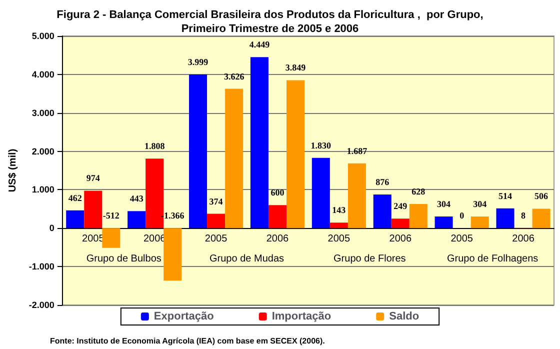 This screenshot has height=349, width=560. What do you see at coordinates (523, 215) in the screenshot?
I see `data-label: 8` at bounding box center [523, 215].